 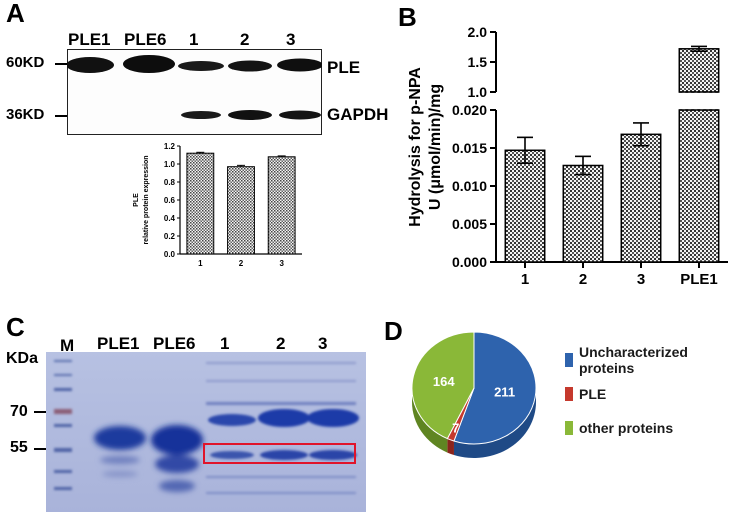 I want to click on panel-letter-a: A, so click(x=15, y=14).